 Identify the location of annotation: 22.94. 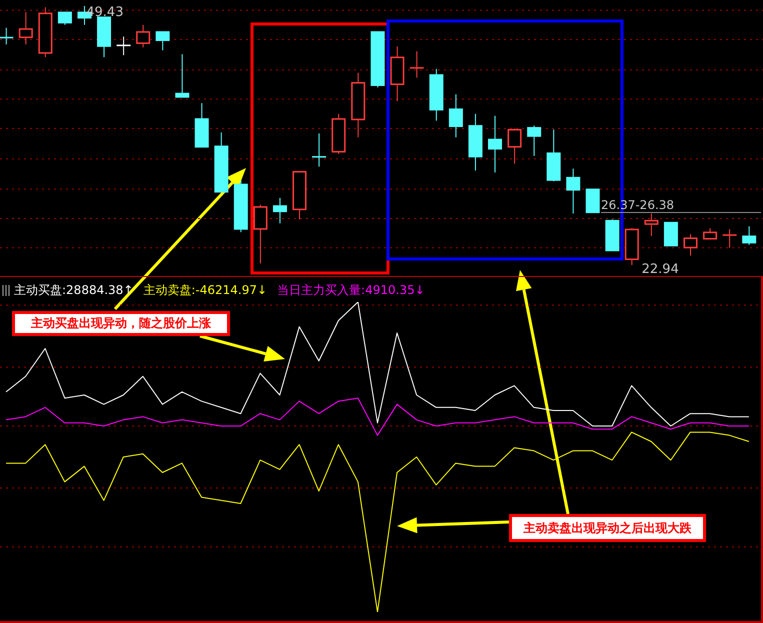
(660, 269).